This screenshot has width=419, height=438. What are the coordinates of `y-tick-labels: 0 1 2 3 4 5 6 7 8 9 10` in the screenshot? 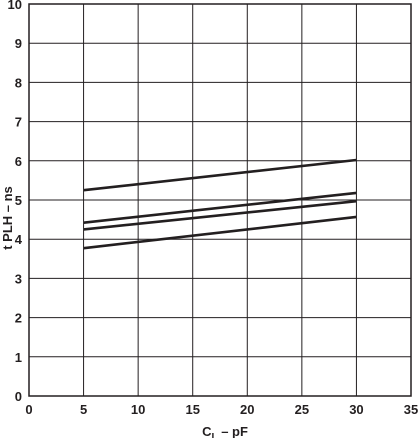 It's located at (15, 202).